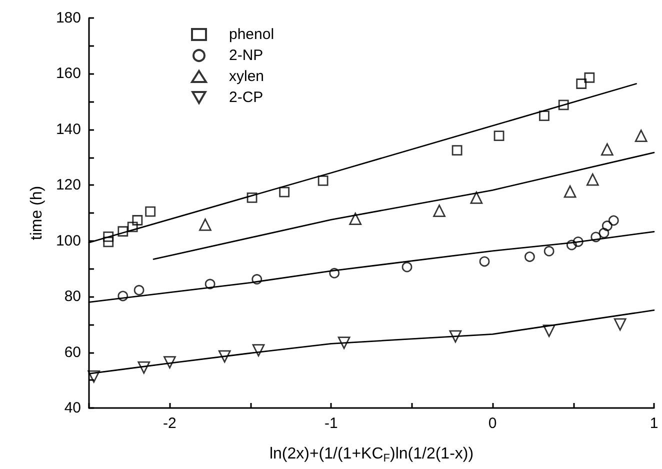  What do you see at coordinates (72, 408) in the screenshot?
I see `y-tick-label: 40` at bounding box center [72, 408].